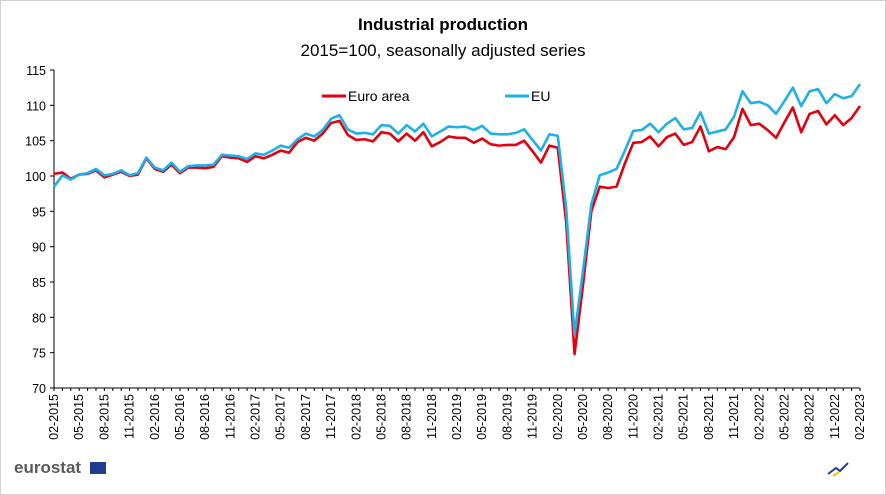 This screenshot has height=495, width=886. I want to click on x-tick-label: 11-2018, so click(432, 416).